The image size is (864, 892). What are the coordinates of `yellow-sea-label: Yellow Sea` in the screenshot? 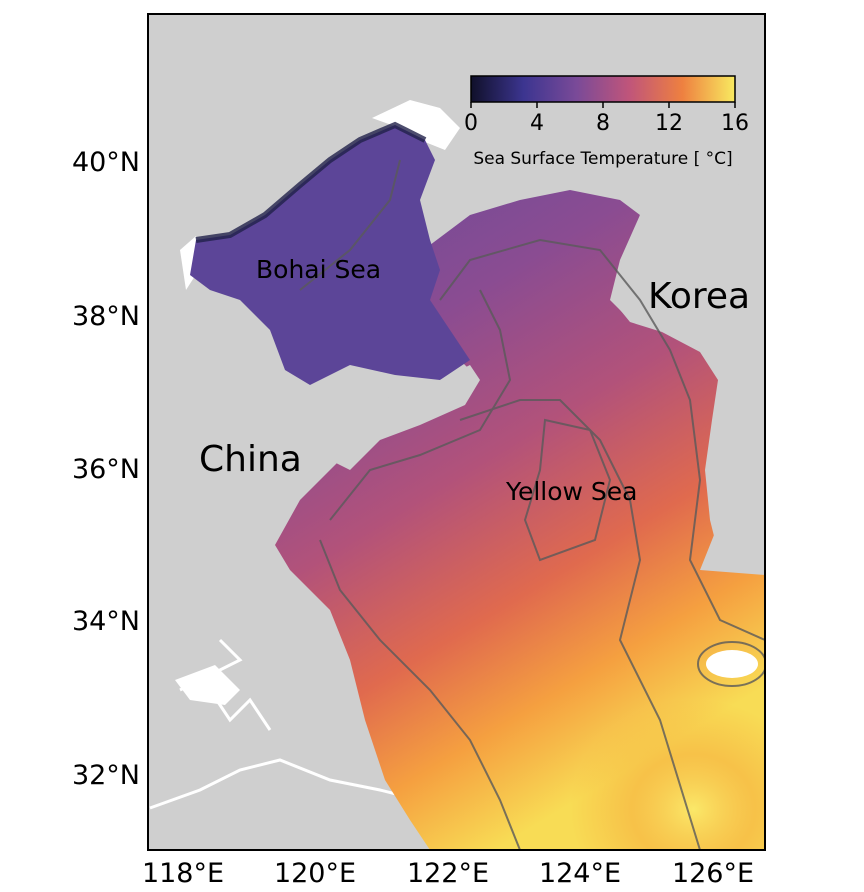 It's located at (571, 491).